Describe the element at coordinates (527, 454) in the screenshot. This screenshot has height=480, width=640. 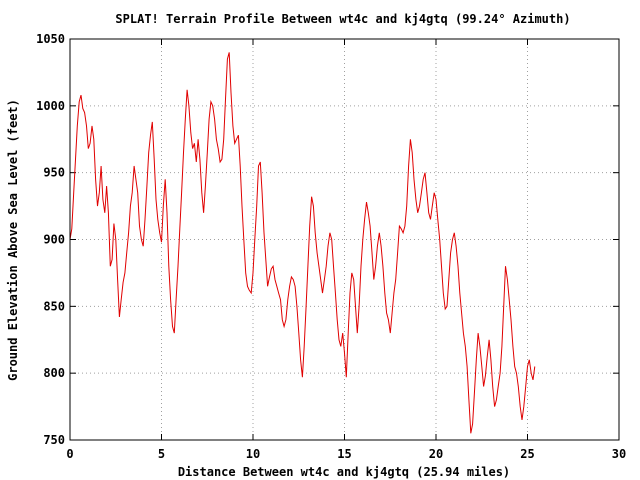
I see `x-tick-label: 25` at that location.